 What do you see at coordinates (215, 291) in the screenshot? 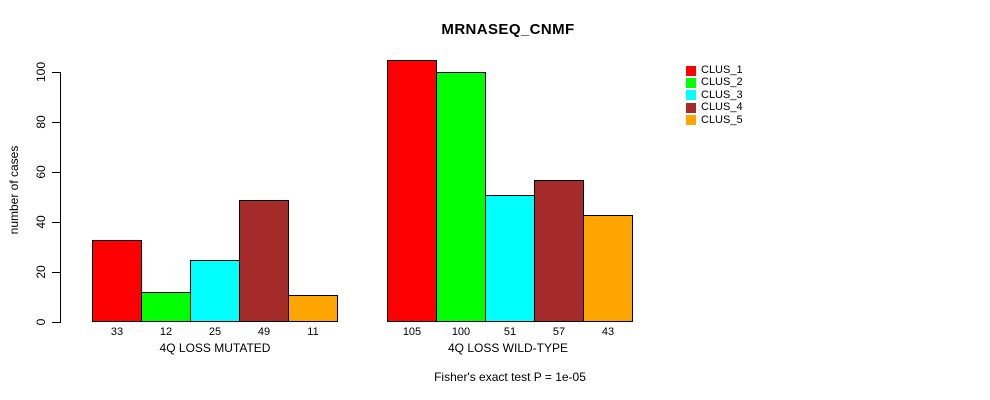
I see `bar-clus-3-group1` at bounding box center [215, 291].